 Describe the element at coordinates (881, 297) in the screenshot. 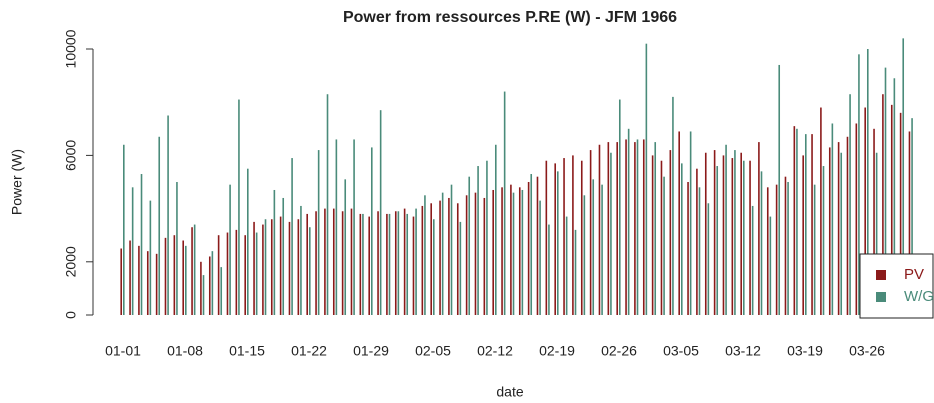

I see `legend-swatch` at that location.